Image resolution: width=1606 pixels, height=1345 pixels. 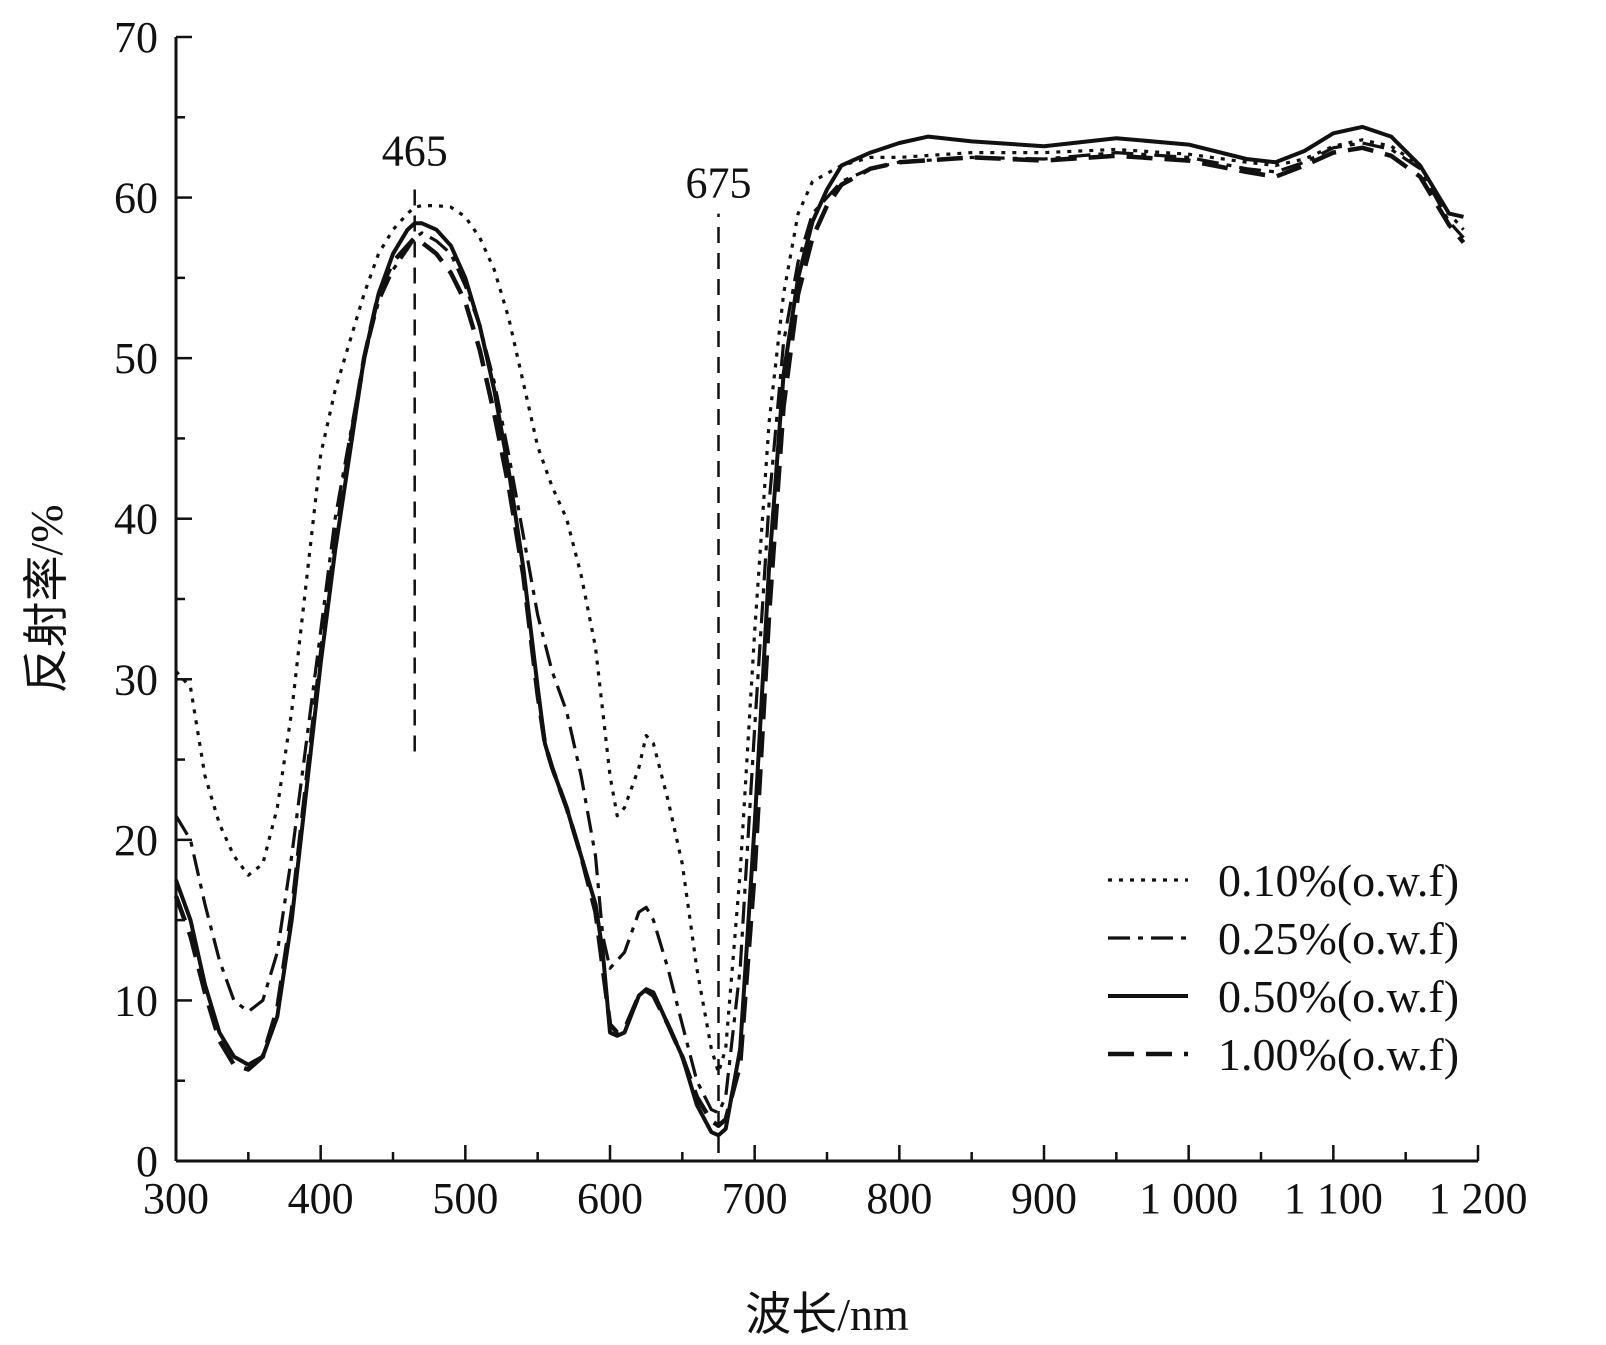 I want to click on y-tick-label: 40, so click(x=136, y=519).